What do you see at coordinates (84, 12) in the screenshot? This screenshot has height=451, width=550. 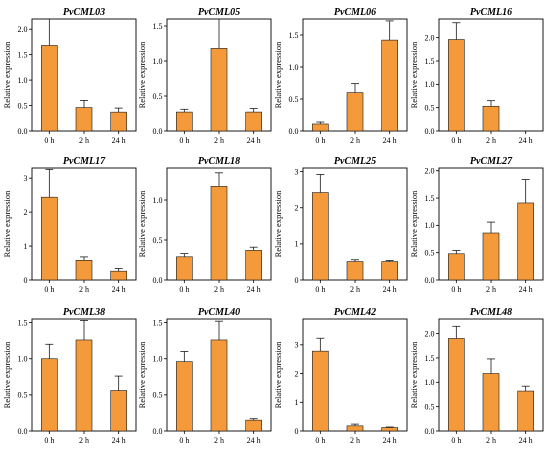 I see `chart-title: PvCML03` at bounding box center [84, 12].